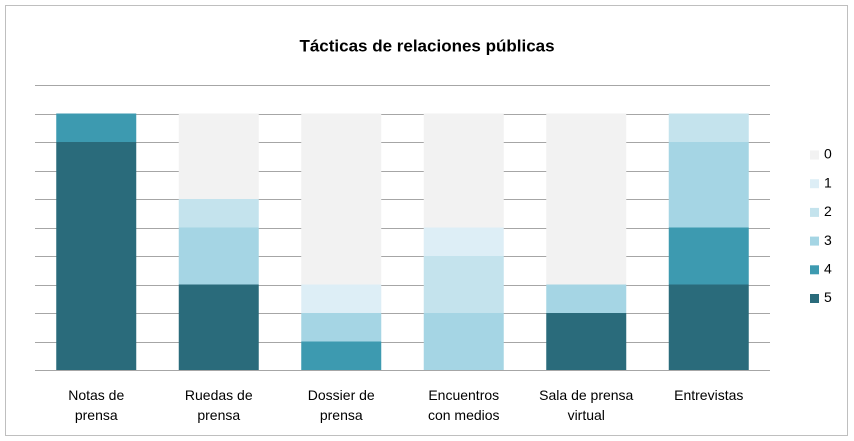  I want to click on chart-title: Tácticas de relaciones públicas, so click(426, 45).